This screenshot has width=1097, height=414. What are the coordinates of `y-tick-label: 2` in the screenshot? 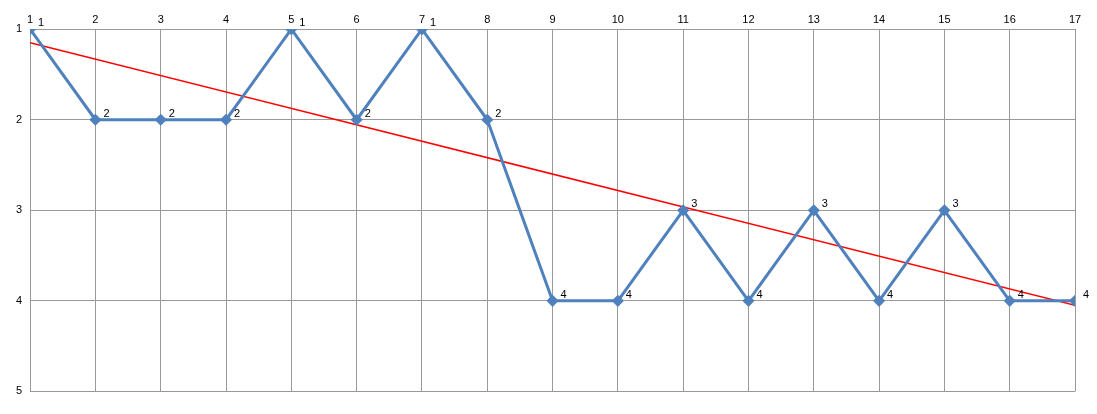 It's located at (19, 118).